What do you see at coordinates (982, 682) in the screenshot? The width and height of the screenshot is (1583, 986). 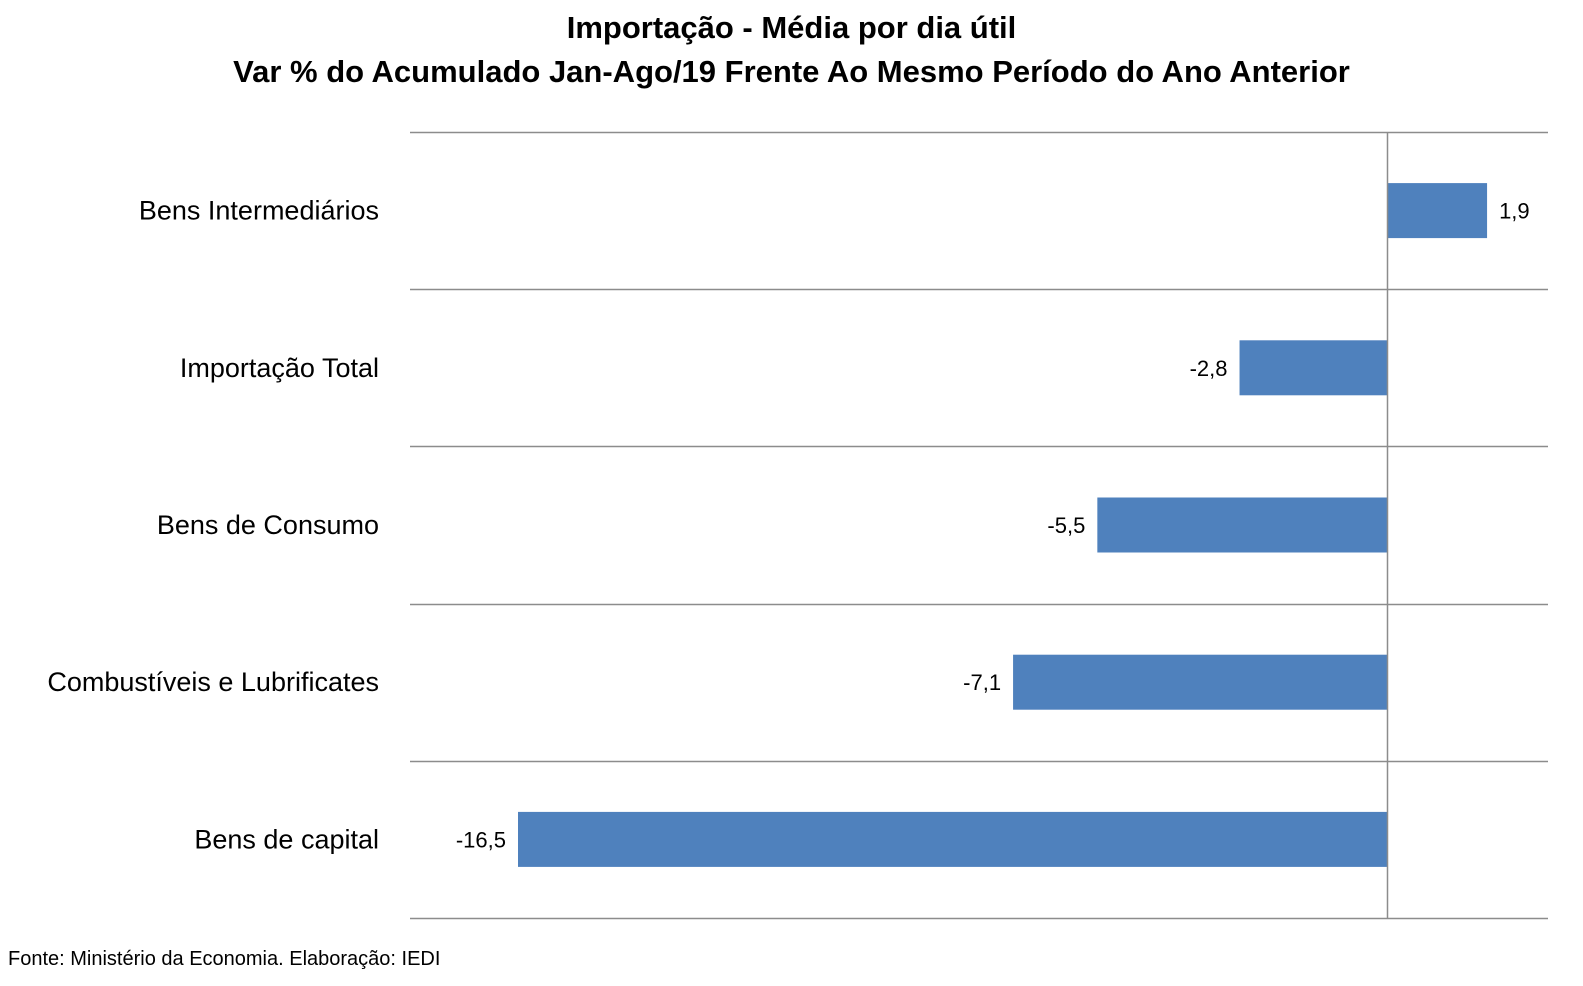 I see `data-label: -7,1` at bounding box center [982, 682].